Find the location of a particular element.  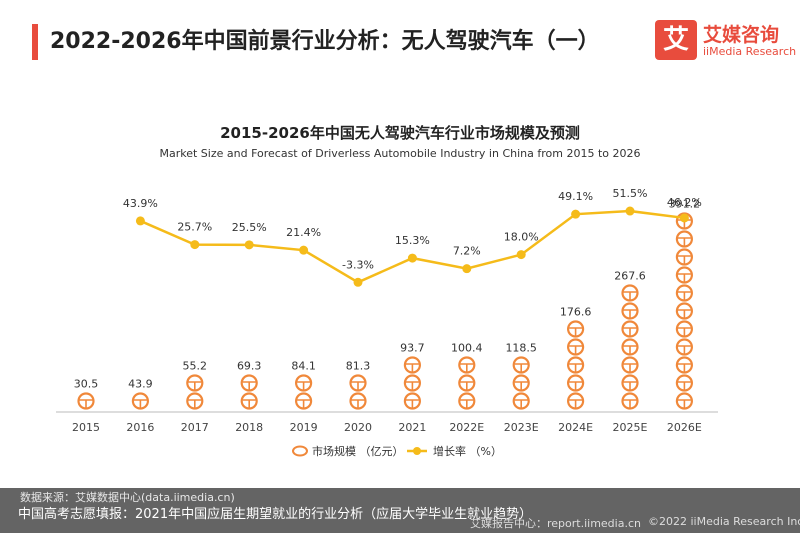

growth-value-label: 49.1% is located at coordinates (575, 196).